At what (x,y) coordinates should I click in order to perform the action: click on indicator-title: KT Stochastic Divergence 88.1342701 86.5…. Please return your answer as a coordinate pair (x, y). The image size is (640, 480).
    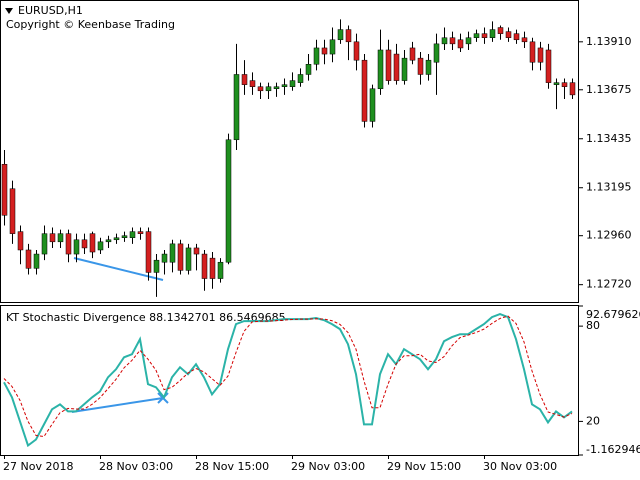
    Looking at the image, I should click on (146, 317).